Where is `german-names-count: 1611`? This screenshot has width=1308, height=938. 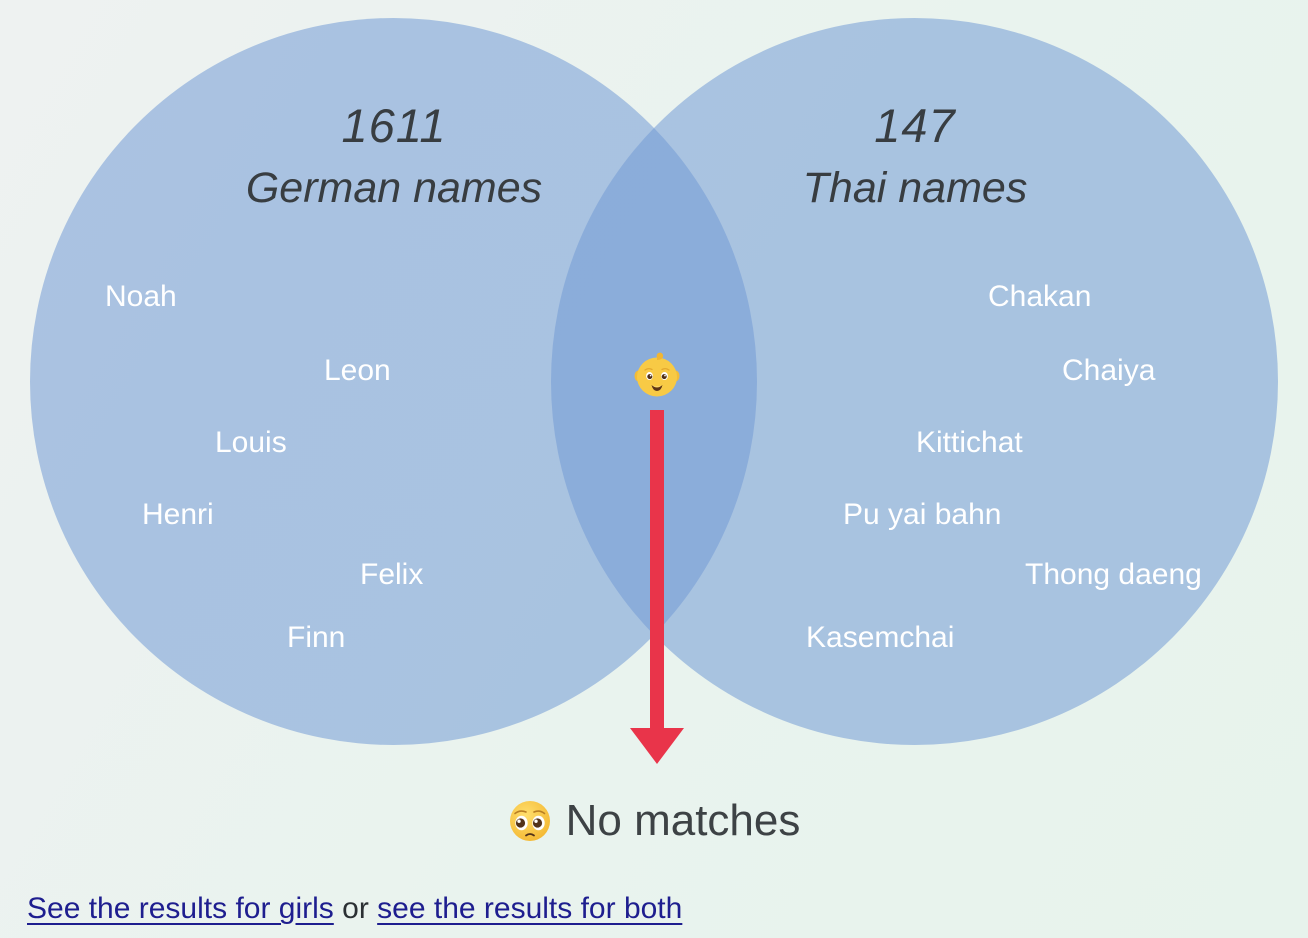 german-names-count: 1611 is located at coordinates (394, 125).